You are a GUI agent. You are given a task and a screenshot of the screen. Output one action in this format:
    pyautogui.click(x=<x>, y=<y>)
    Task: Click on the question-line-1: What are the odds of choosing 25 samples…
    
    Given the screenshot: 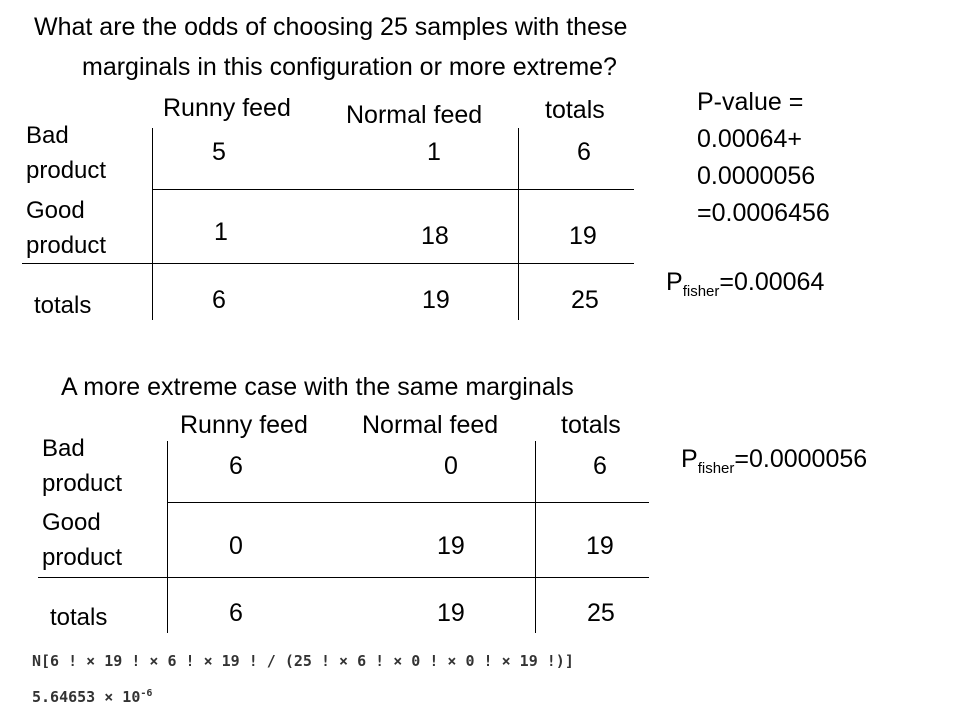 What is the action you would take?
    pyautogui.click(x=331, y=27)
    